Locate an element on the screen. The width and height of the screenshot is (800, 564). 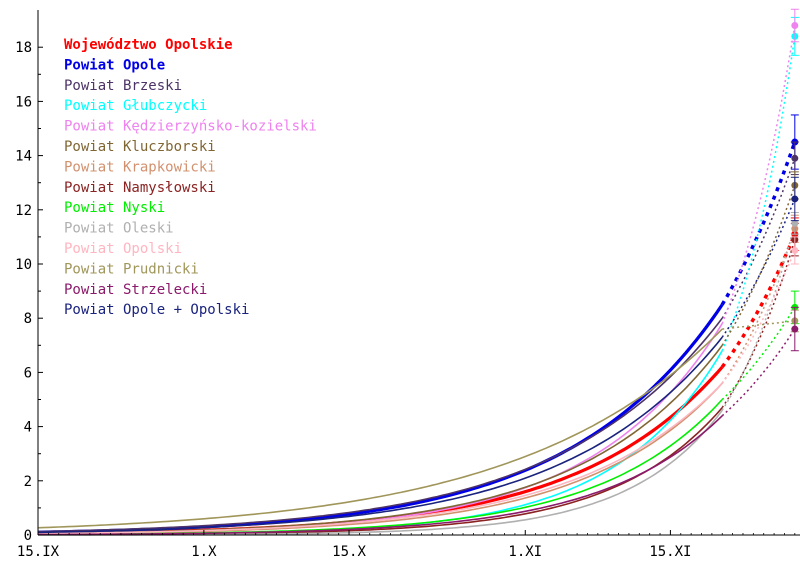
legend-item-4: Powiat Kędzierzyńsko-kozielski is located at coordinates (190, 127).